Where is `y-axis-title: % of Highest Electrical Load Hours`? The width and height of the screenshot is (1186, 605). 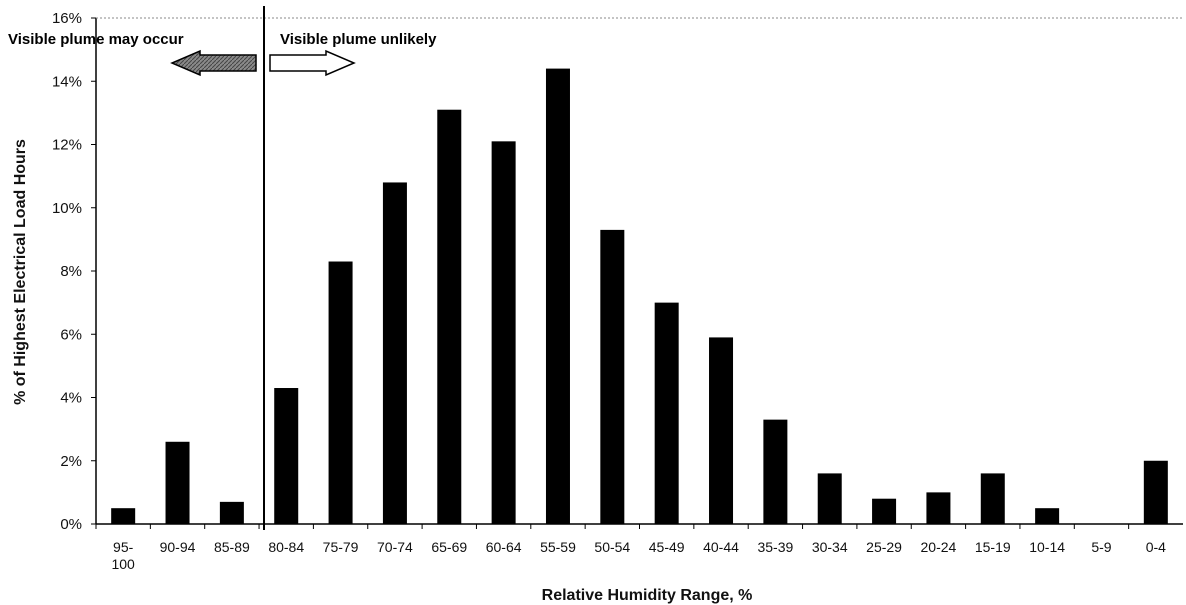 y-axis-title: % of Highest Electrical Load Hours is located at coordinates (20, 272).